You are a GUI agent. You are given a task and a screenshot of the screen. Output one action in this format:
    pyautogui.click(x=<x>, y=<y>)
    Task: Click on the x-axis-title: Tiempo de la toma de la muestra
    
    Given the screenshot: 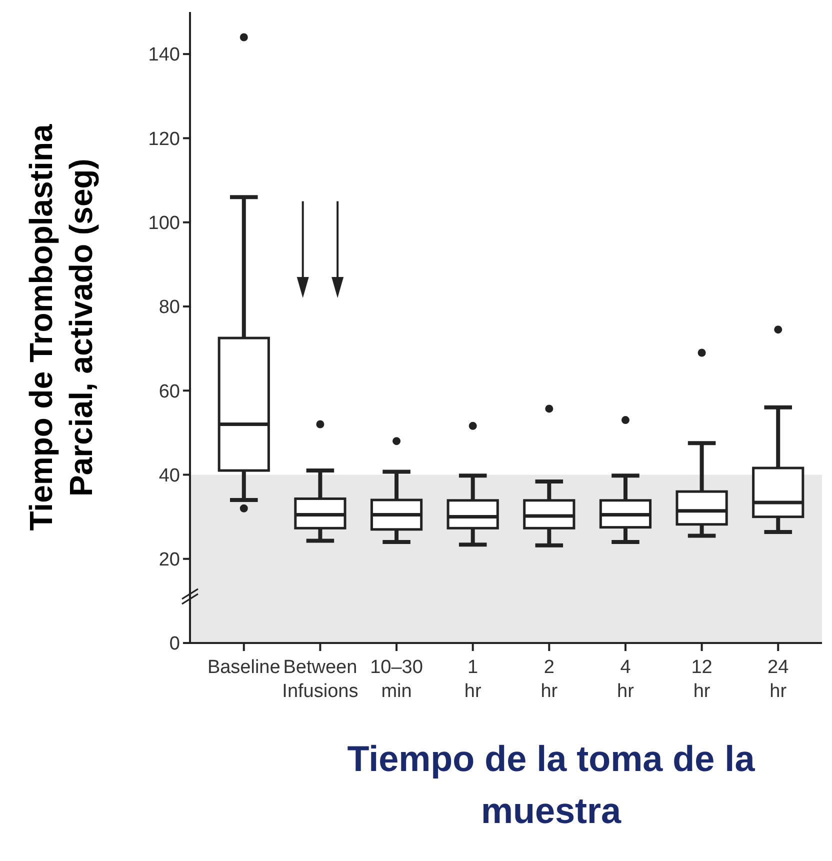 What is the action you would take?
    pyautogui.click(x=551, y=784)
    